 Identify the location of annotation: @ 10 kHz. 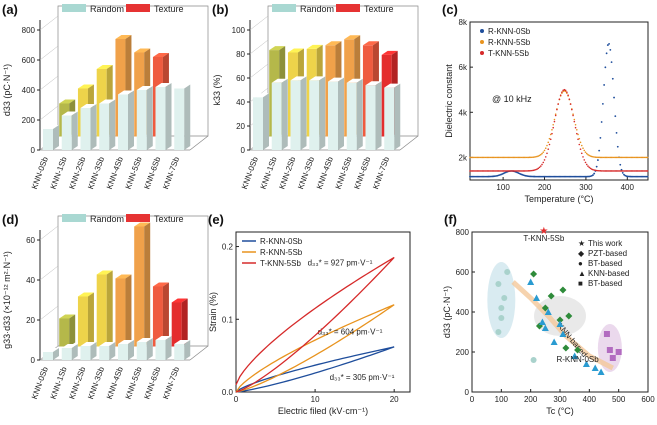
(512, 99).